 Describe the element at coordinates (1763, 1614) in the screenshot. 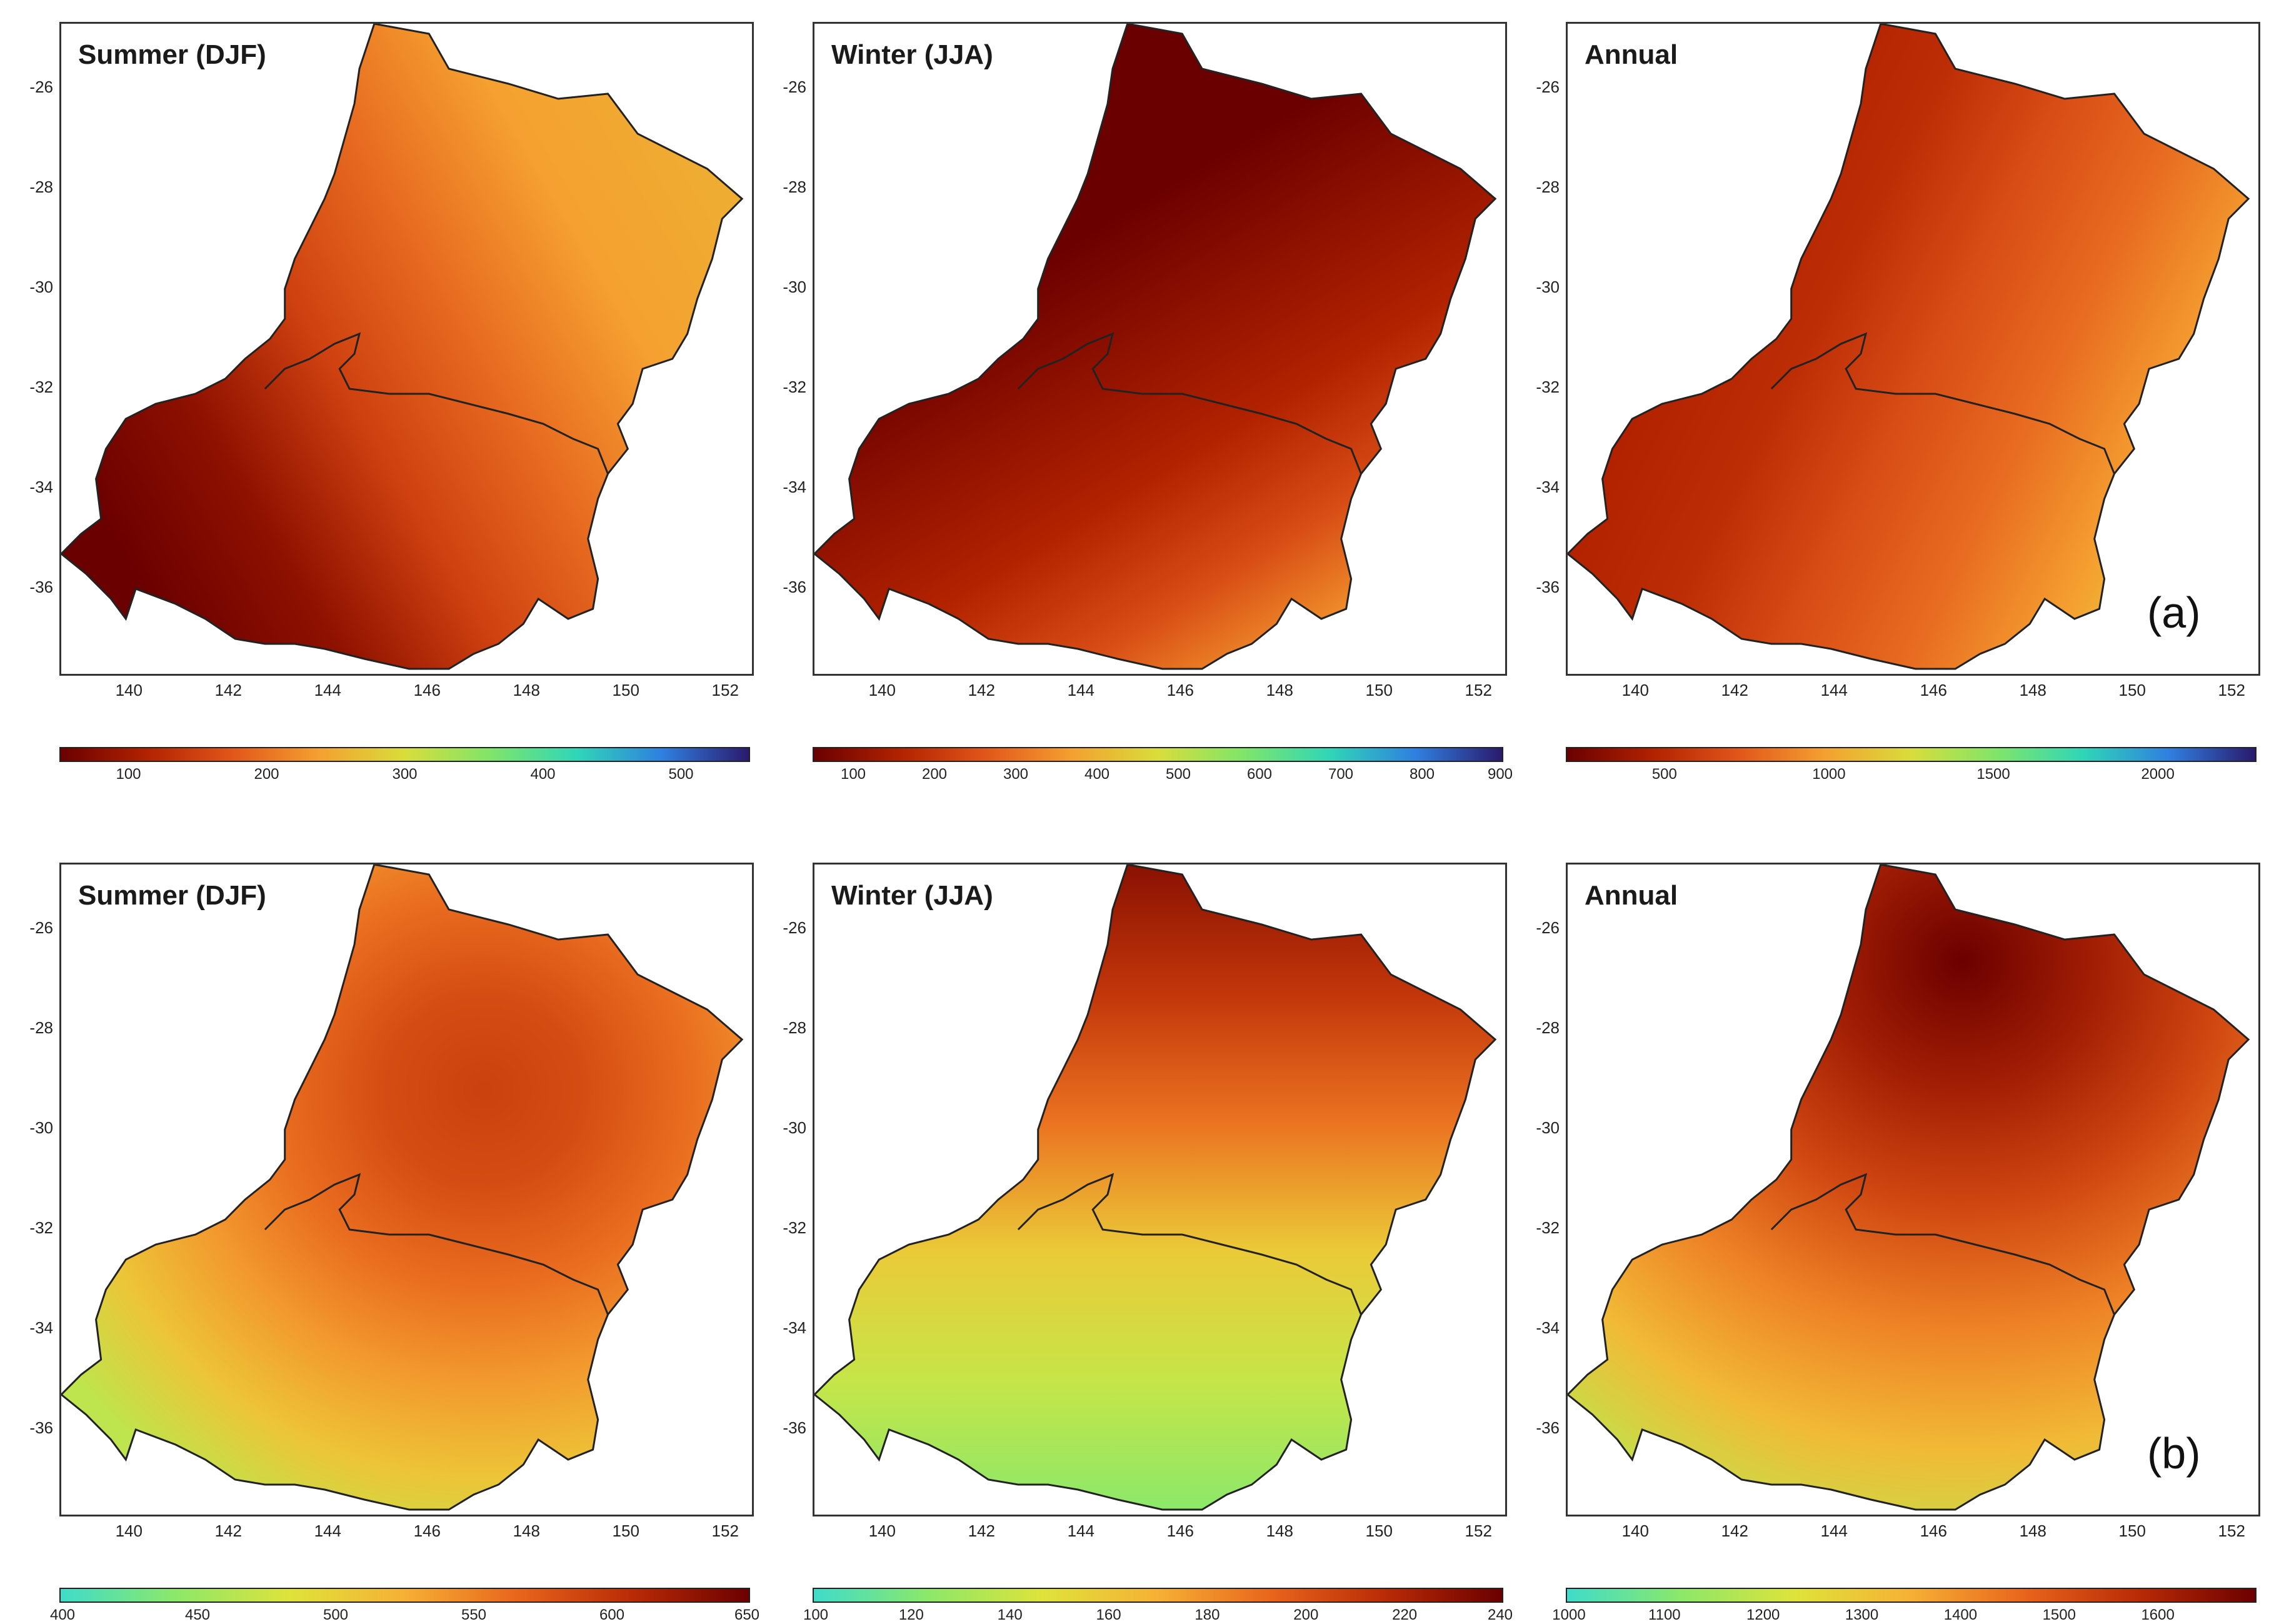

I see `colorbar-tick-label: 1200` at that location.